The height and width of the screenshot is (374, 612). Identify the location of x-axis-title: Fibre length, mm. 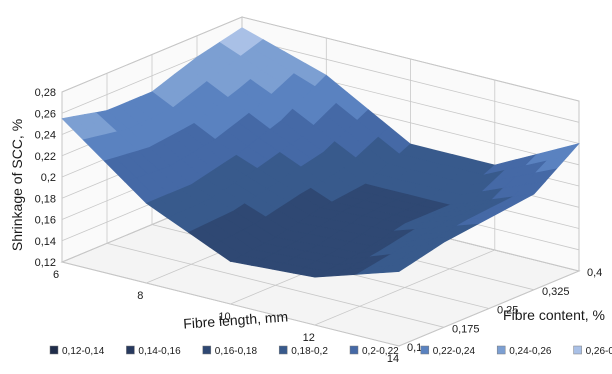
(236, 319).